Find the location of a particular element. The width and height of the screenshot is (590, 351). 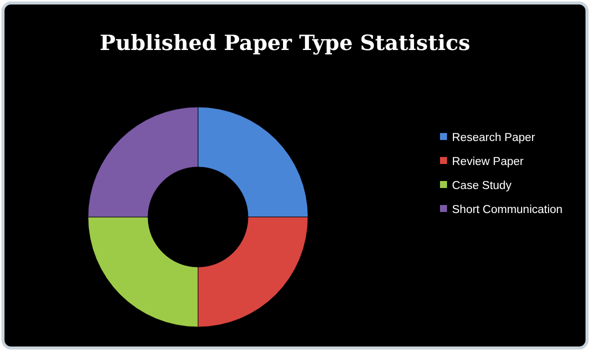

legend-label: Review Paper is located at coordinates (488, 162).